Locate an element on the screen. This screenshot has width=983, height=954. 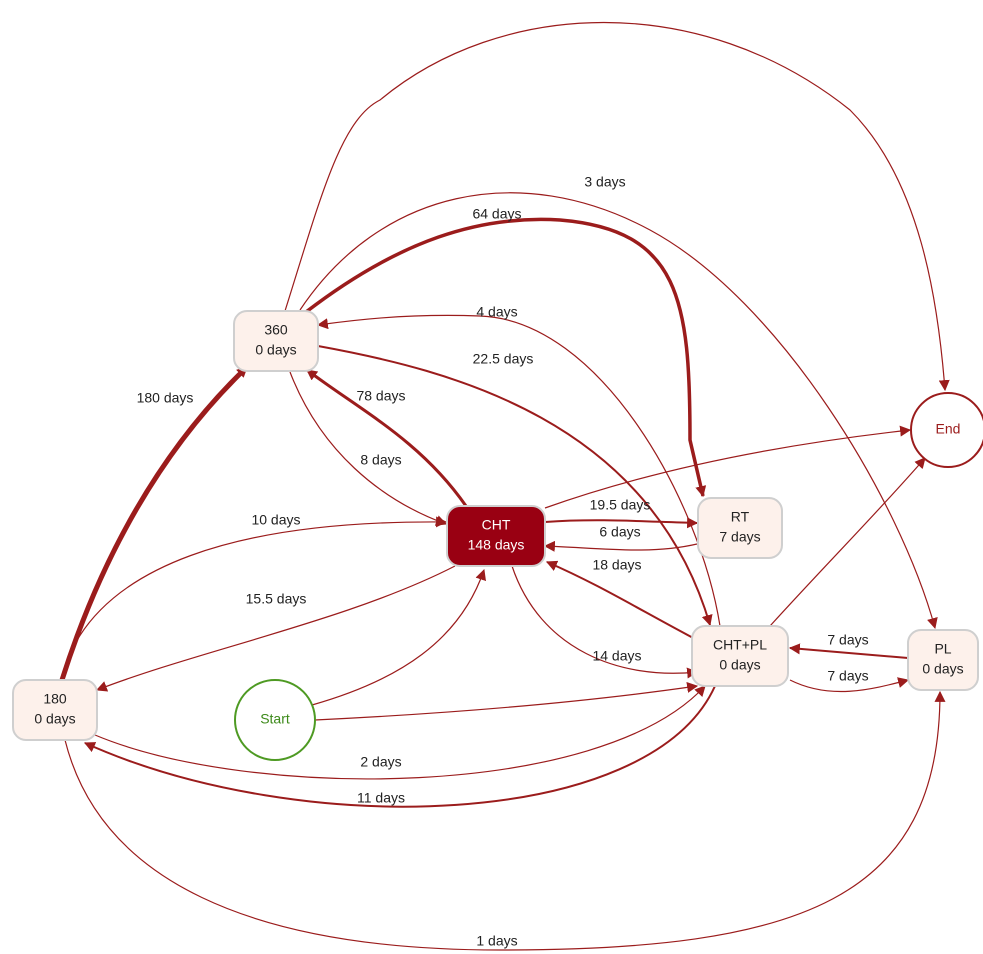
edge-label: 3 days is located at coordinates (604, 182).